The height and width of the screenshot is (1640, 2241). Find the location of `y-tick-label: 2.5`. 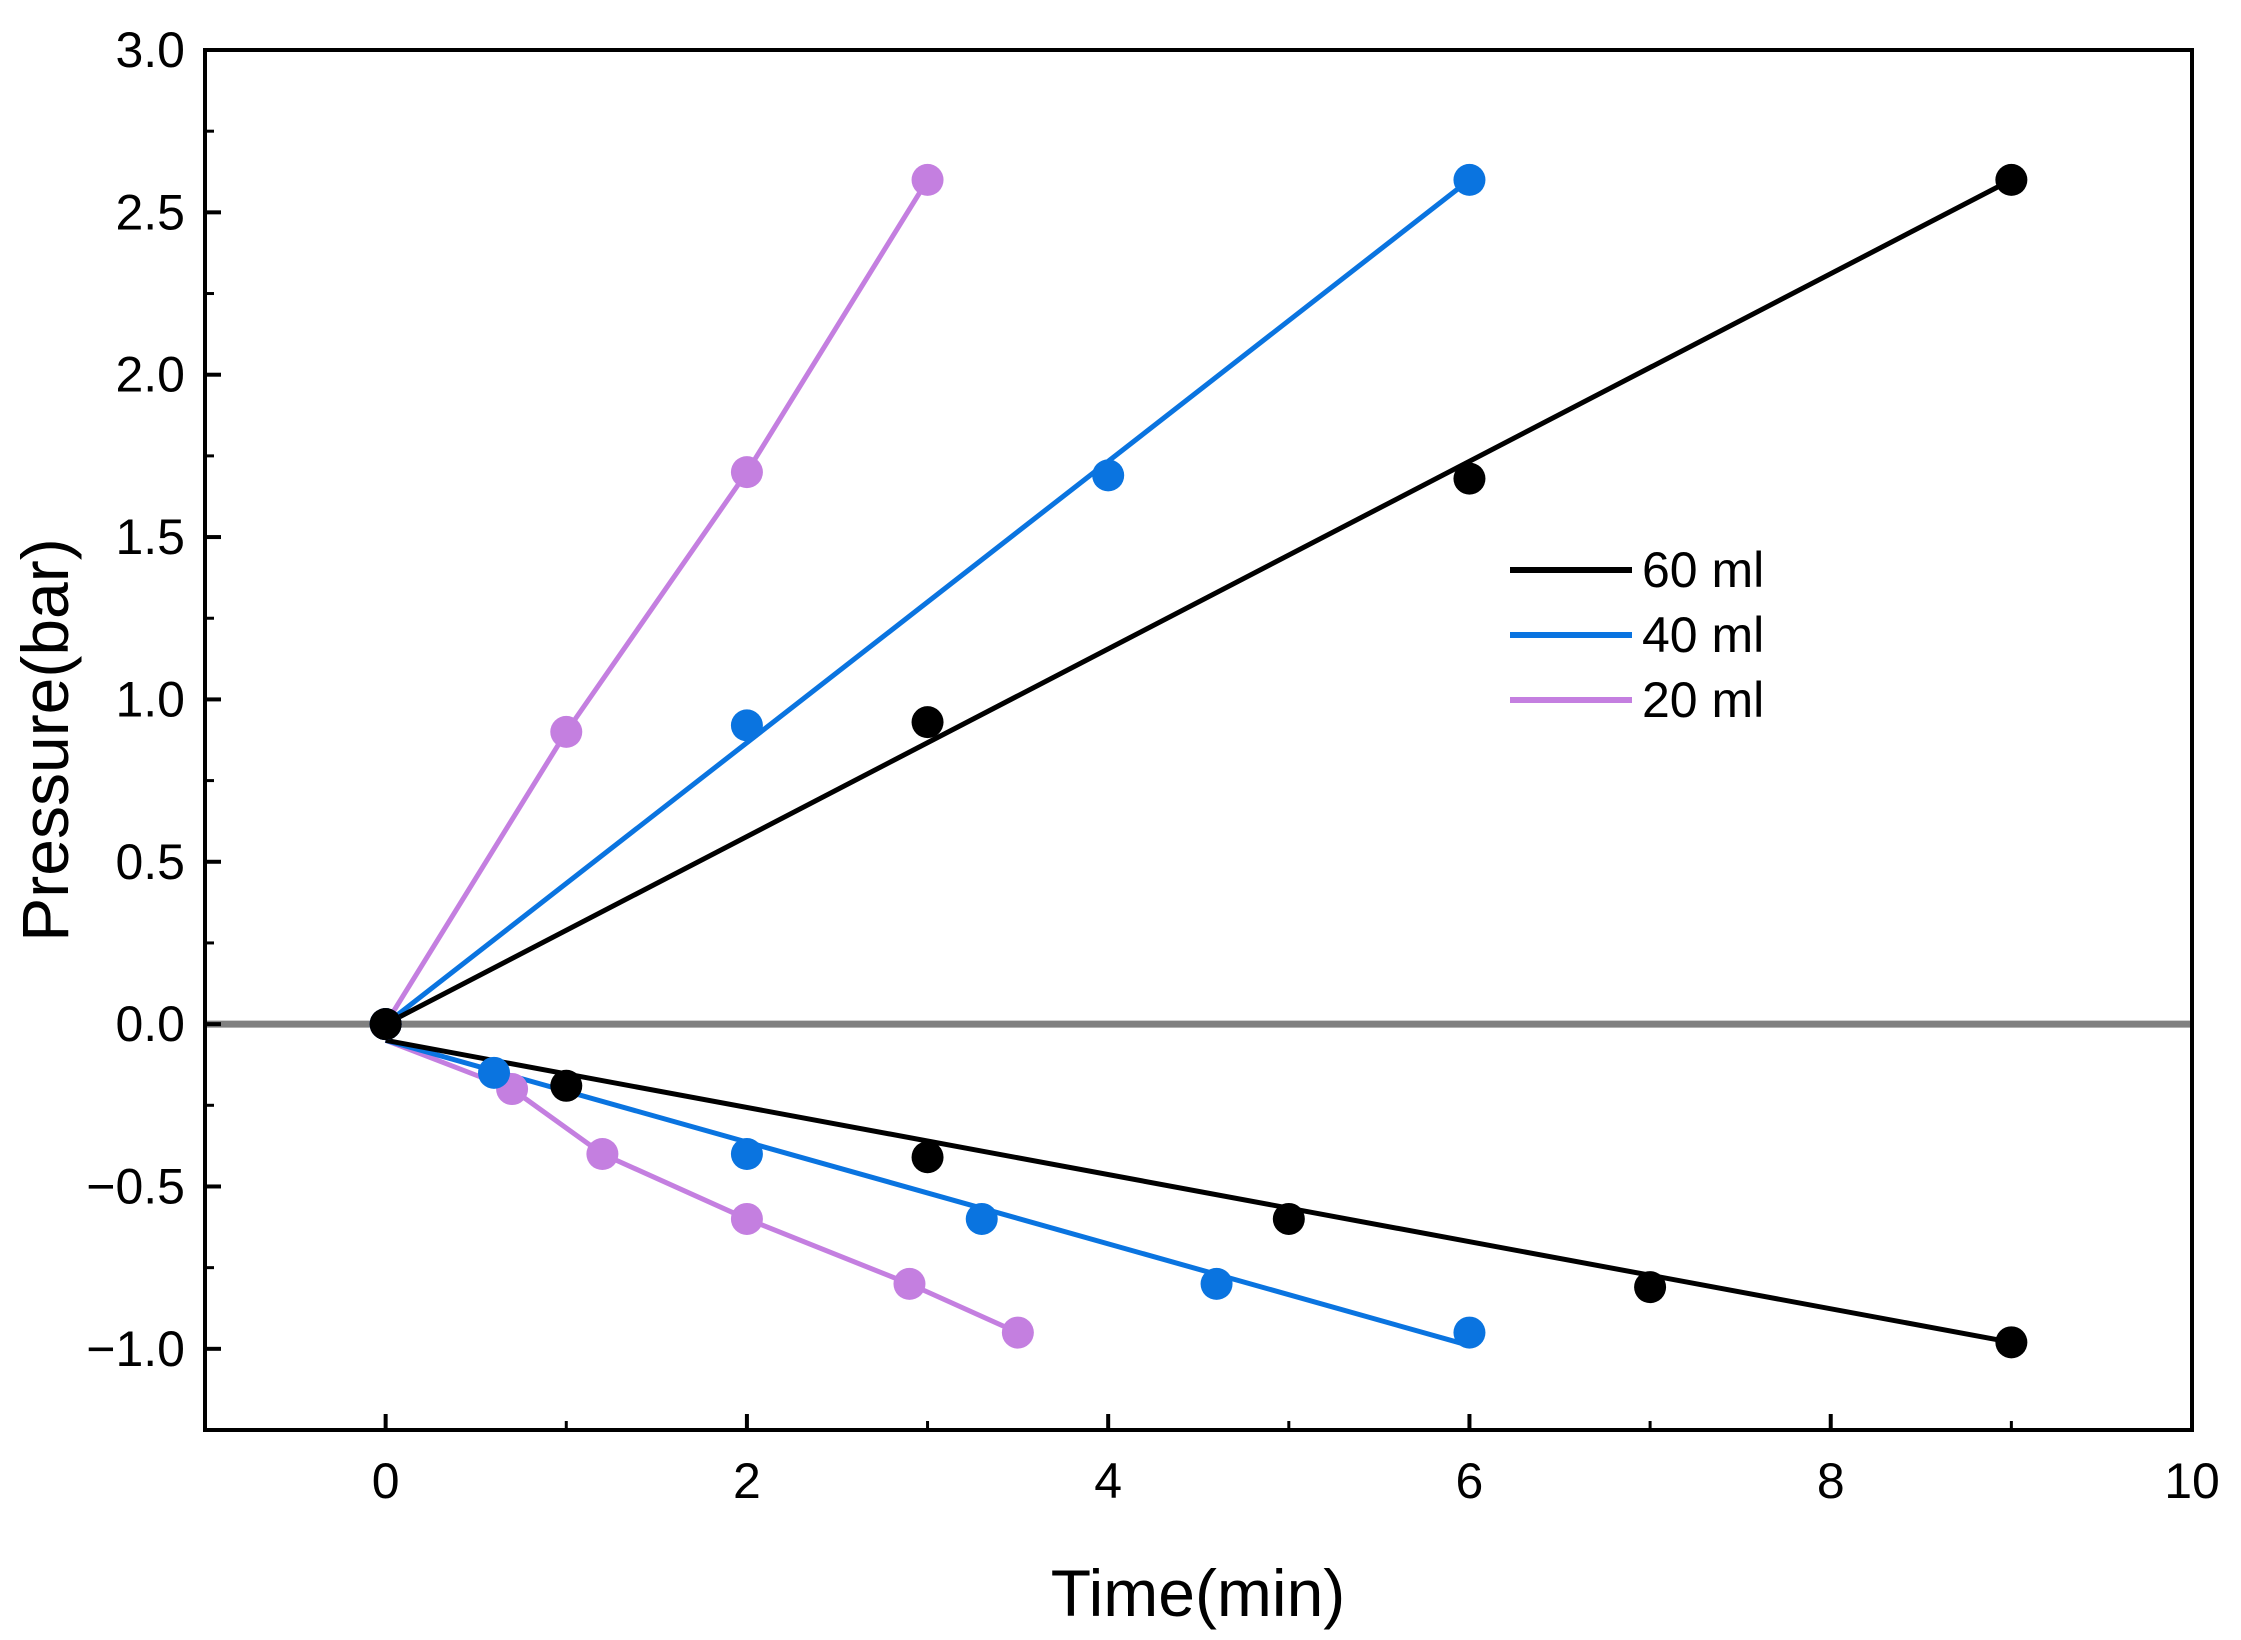

y-tick-label: 2.5 is located at coordinates (150, 212).